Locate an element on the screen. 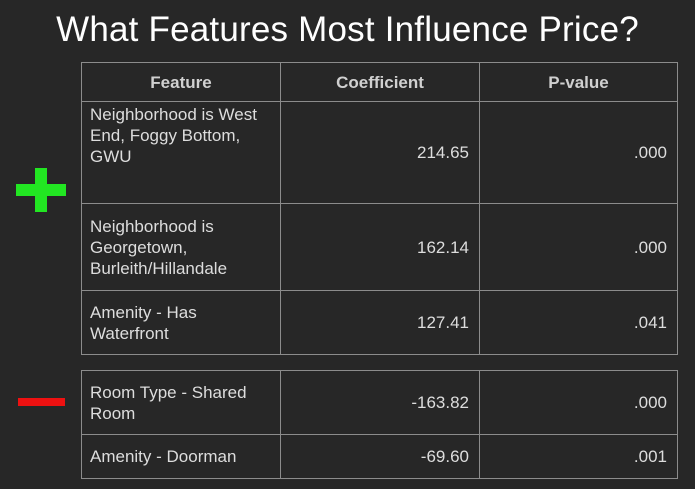 The image size is (695, 489). p-value-cell: .001 is located at coordinates (578, 456).